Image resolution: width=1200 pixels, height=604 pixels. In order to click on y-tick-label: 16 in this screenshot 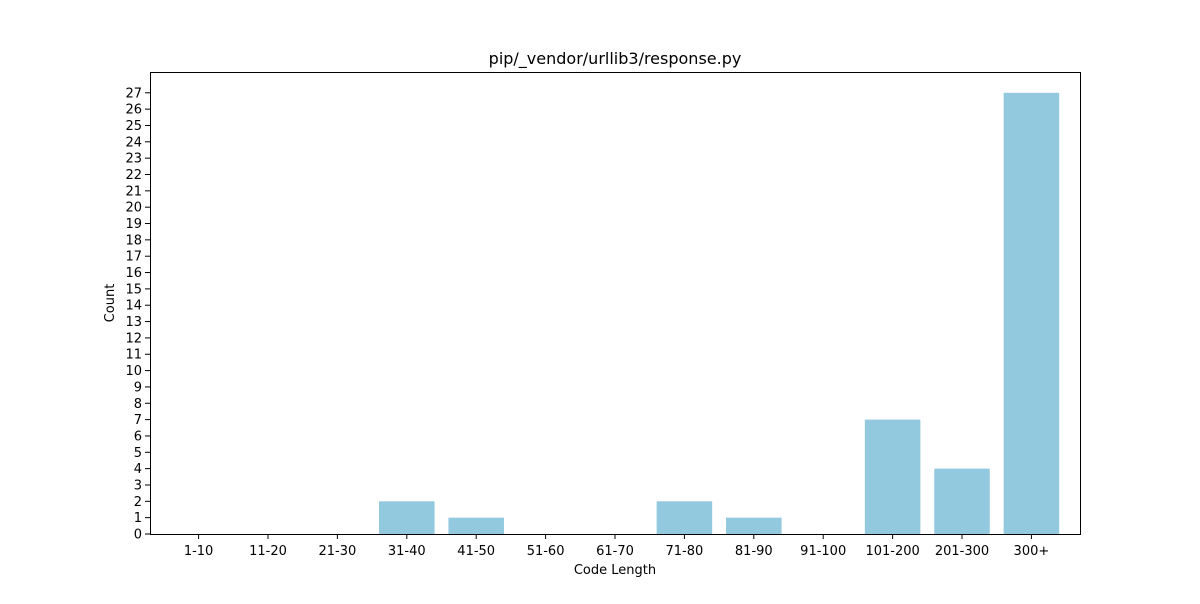, I will do `click(133, 273)`.